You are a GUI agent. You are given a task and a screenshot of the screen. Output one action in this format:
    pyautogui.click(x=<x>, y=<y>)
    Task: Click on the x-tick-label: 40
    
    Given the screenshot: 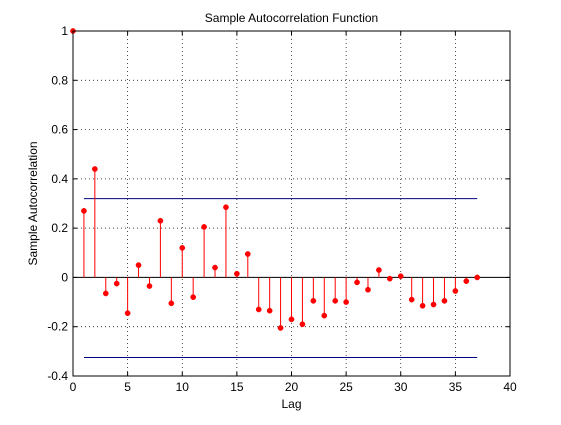 What is the action you would take?
    pyautogui.click(x=510, y=387)
    